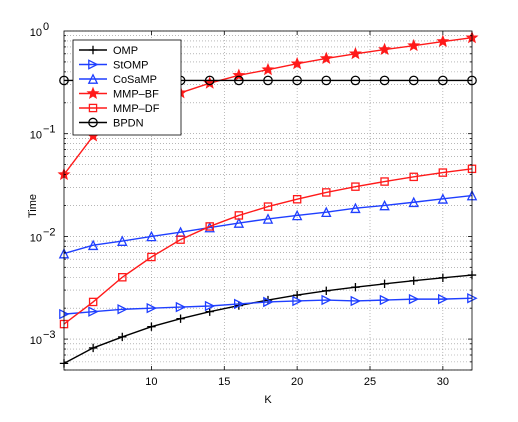 The width and height of the screenshot is (518, 422). I want to click on legend-entry: MMP–DF, so click(119, 109).